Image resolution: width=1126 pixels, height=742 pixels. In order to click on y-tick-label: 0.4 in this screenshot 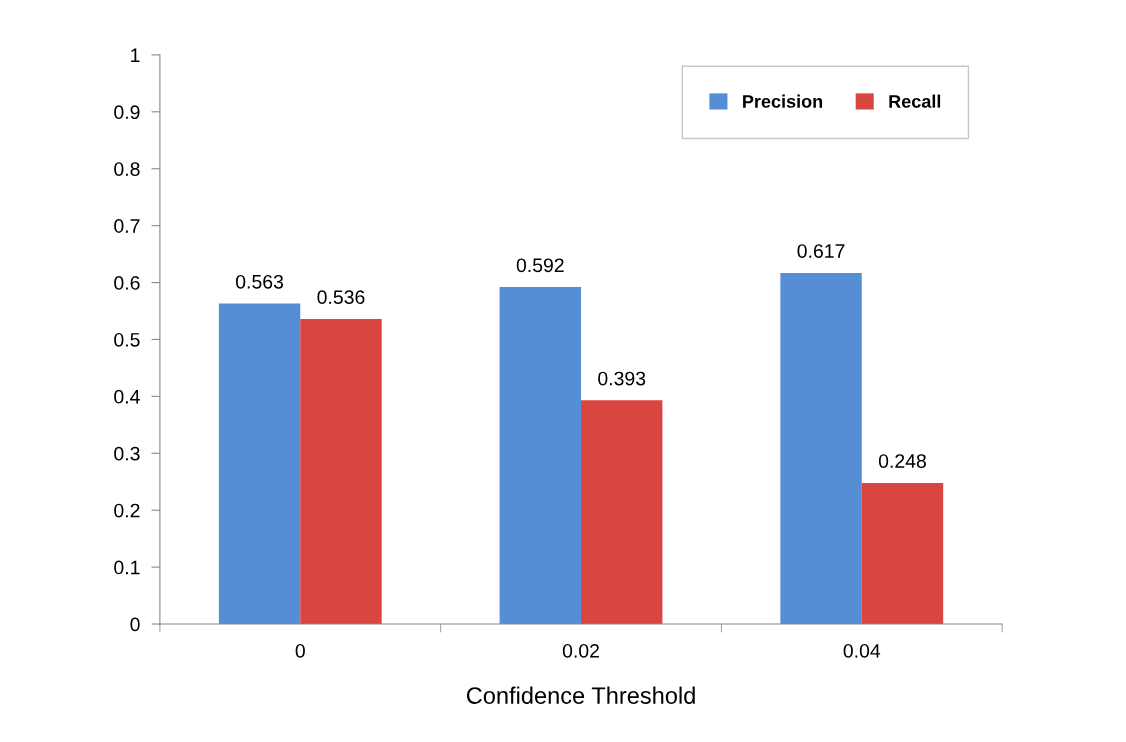, I will do `click(127, 396)`.